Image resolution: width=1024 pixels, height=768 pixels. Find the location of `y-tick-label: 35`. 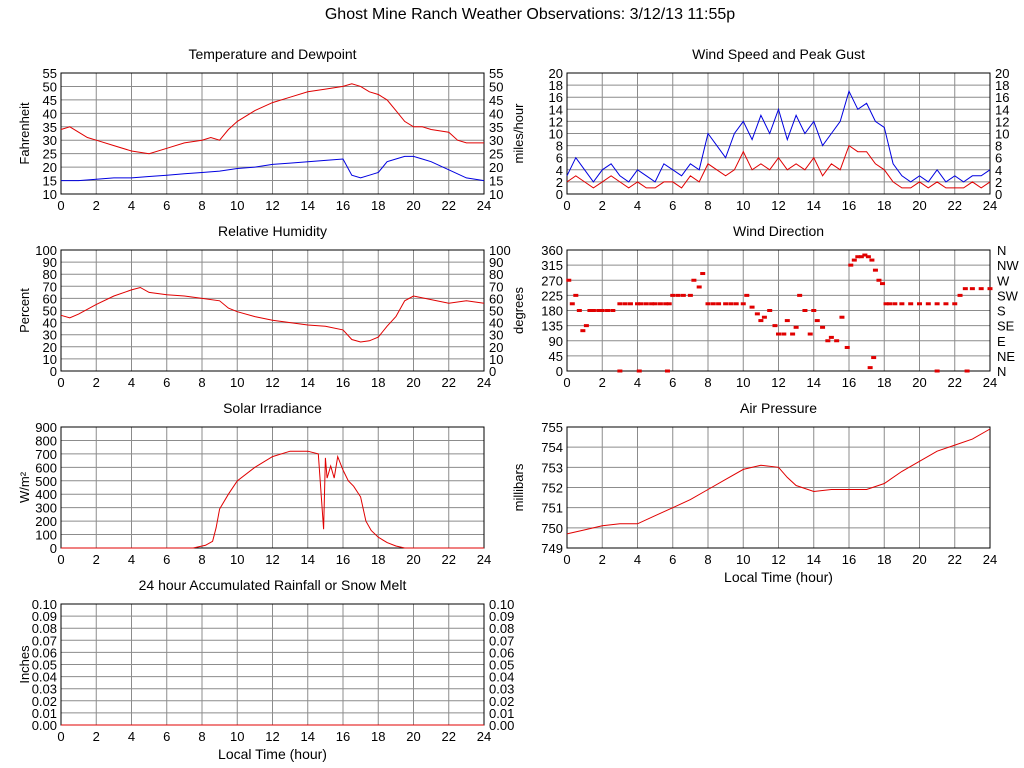

y-tick-label: 35 is located at coordinates (50, 127).